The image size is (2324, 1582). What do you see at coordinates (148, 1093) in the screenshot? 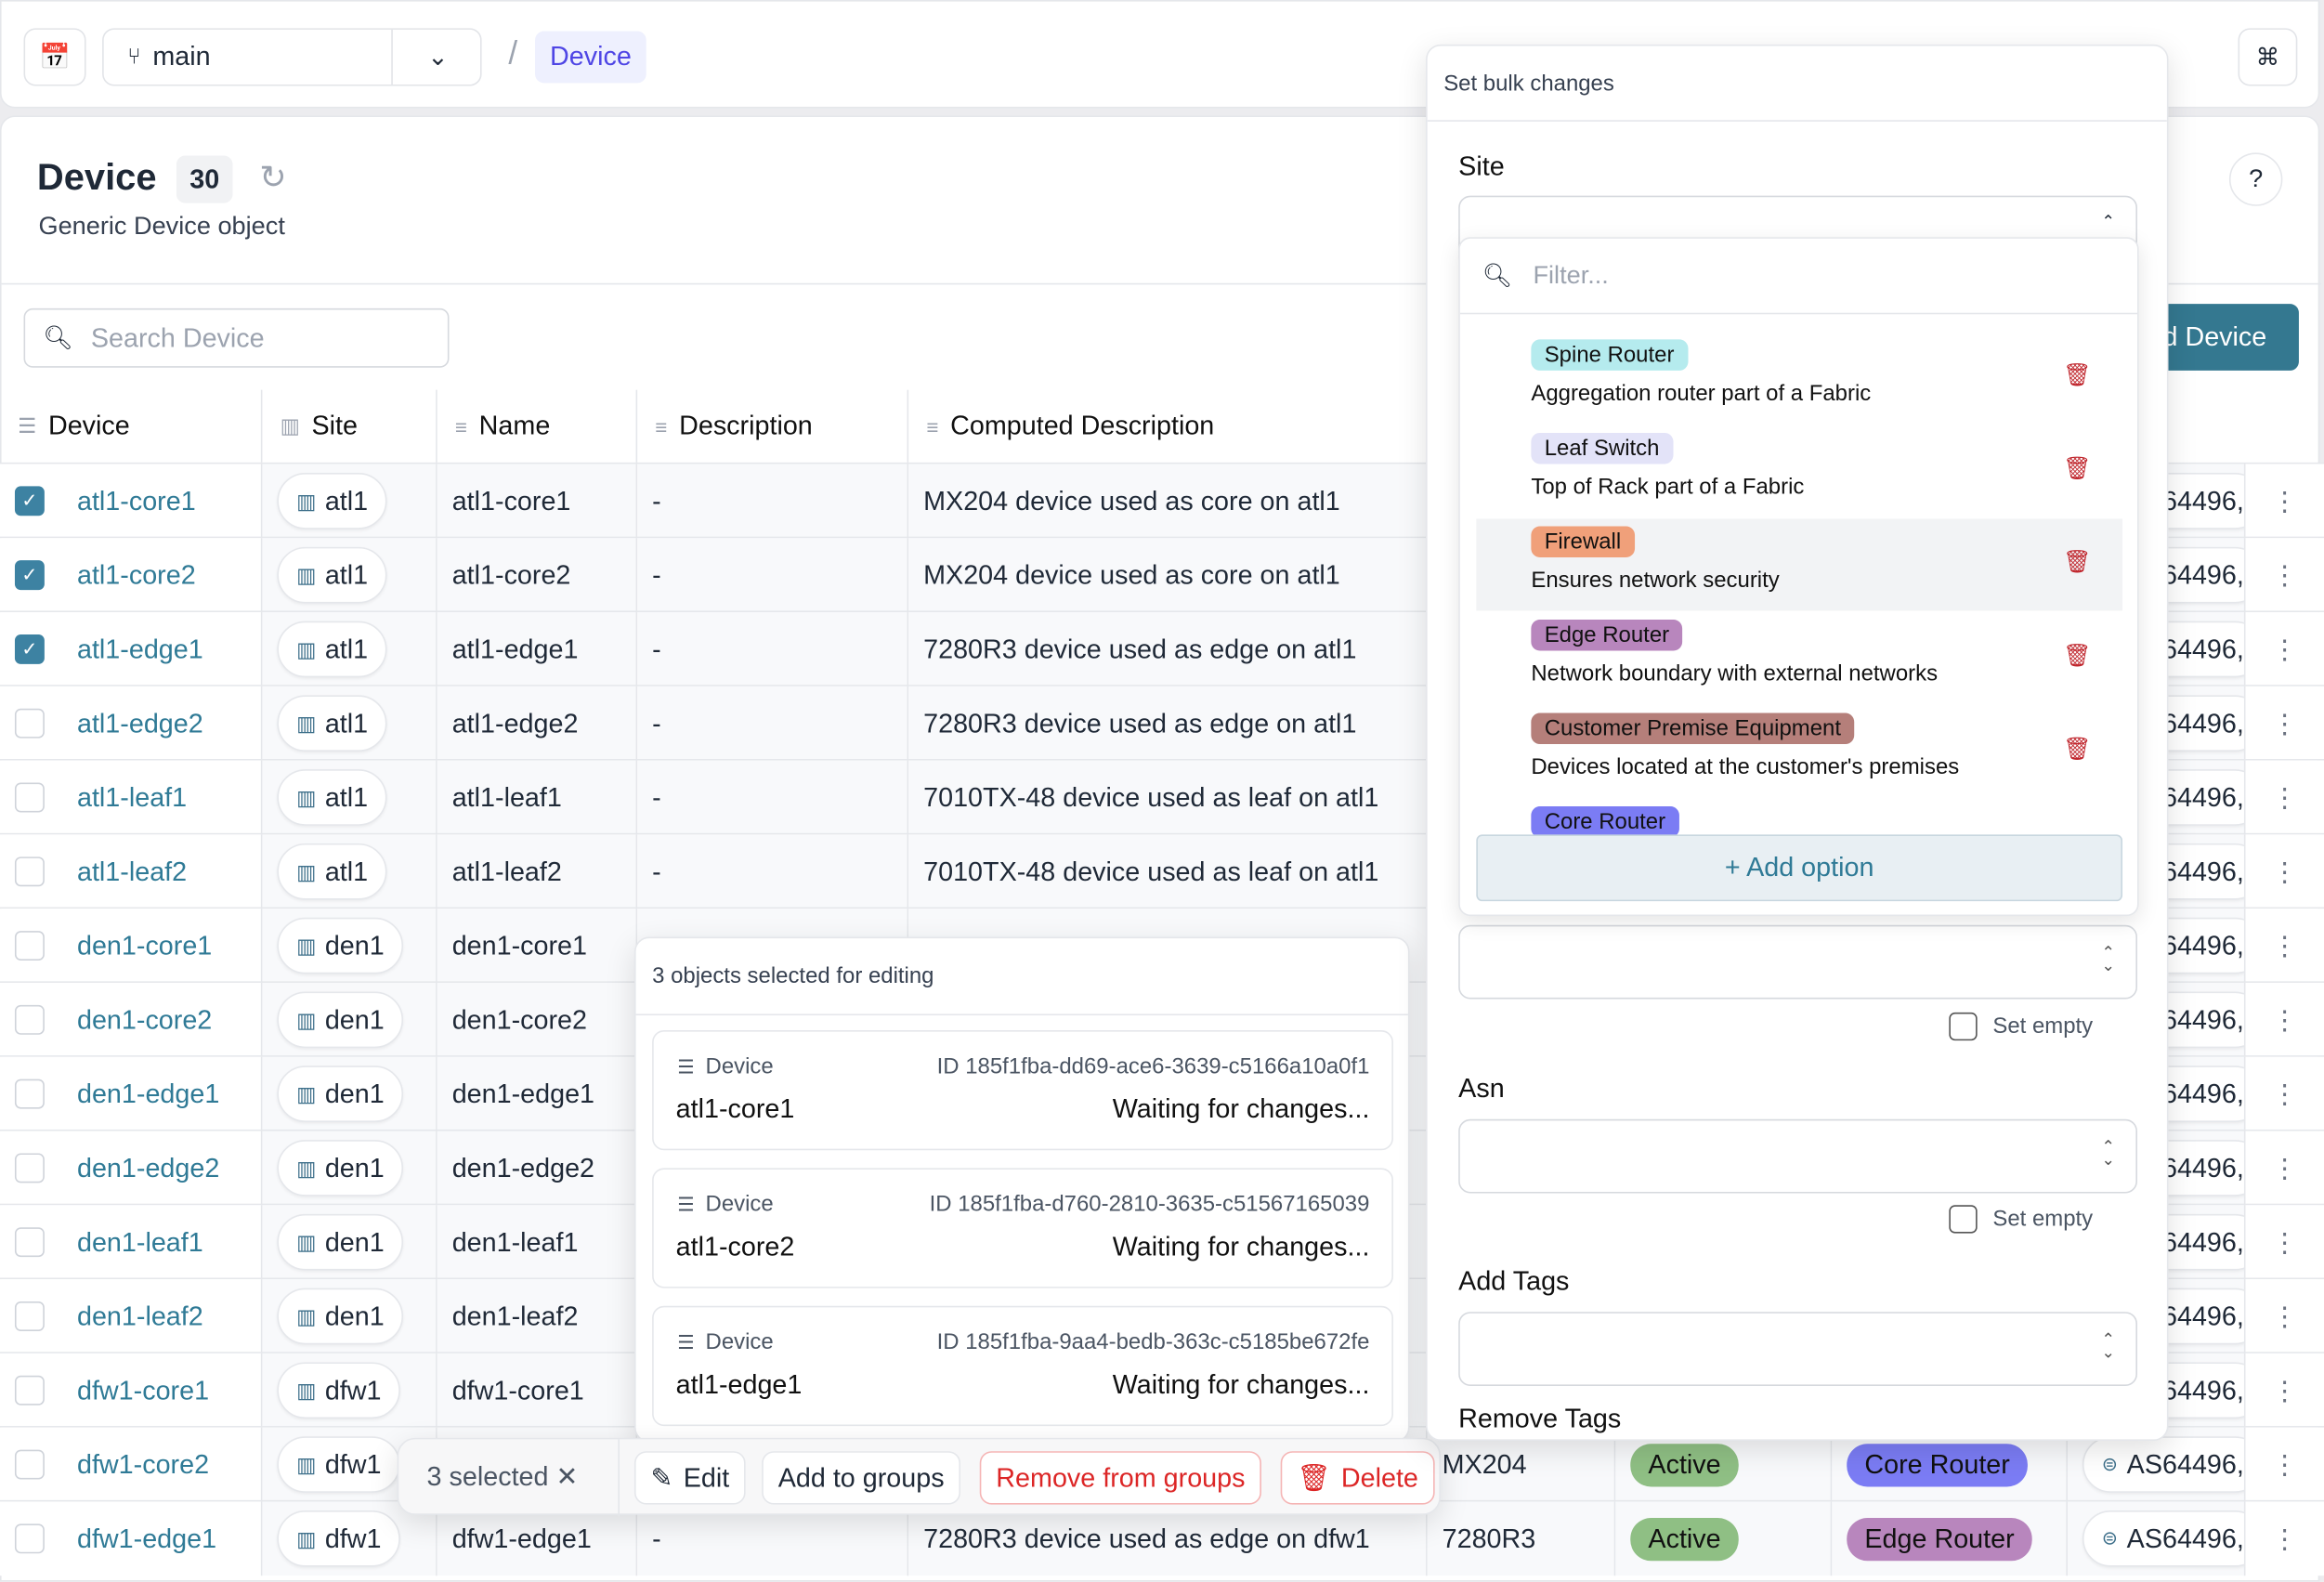
I see `device-link: den1-edge1` at bounding box center [148, 1093].